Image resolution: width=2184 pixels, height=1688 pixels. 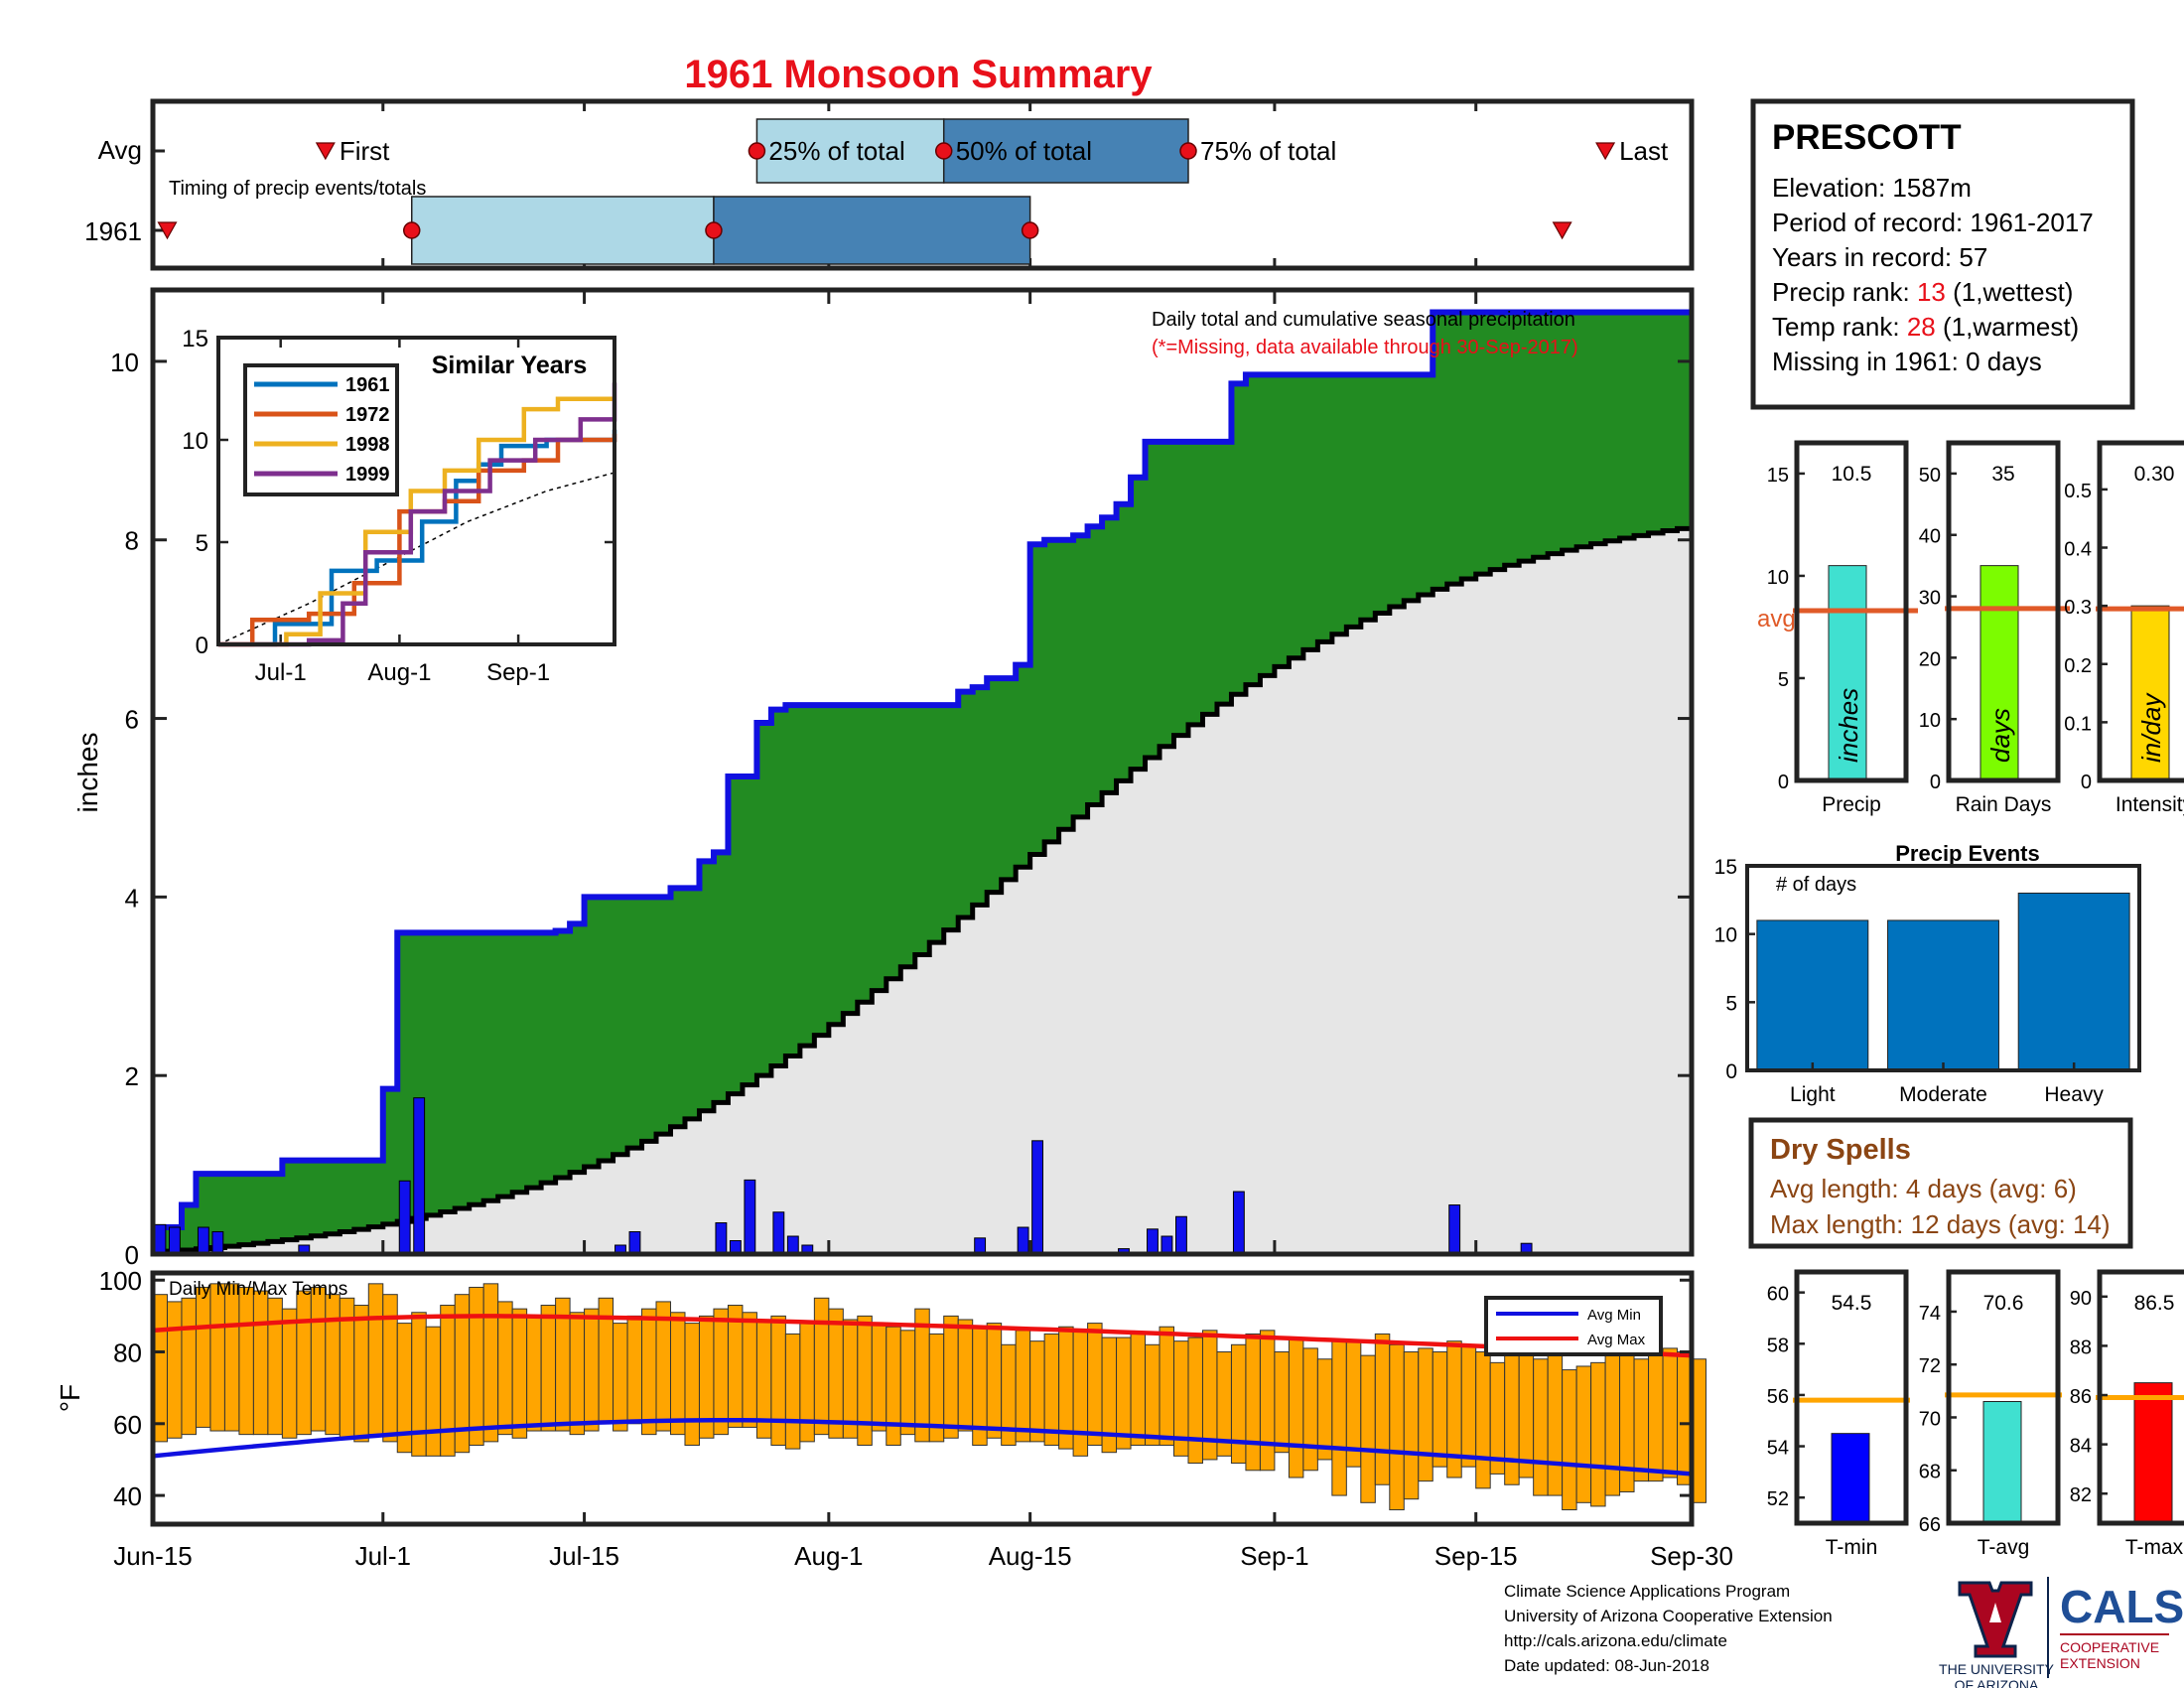 What do you see at coordinates (2150, 804) in the screenshot?
I see `season-panel-label: Intensity` at bounding box center [2150, 804].